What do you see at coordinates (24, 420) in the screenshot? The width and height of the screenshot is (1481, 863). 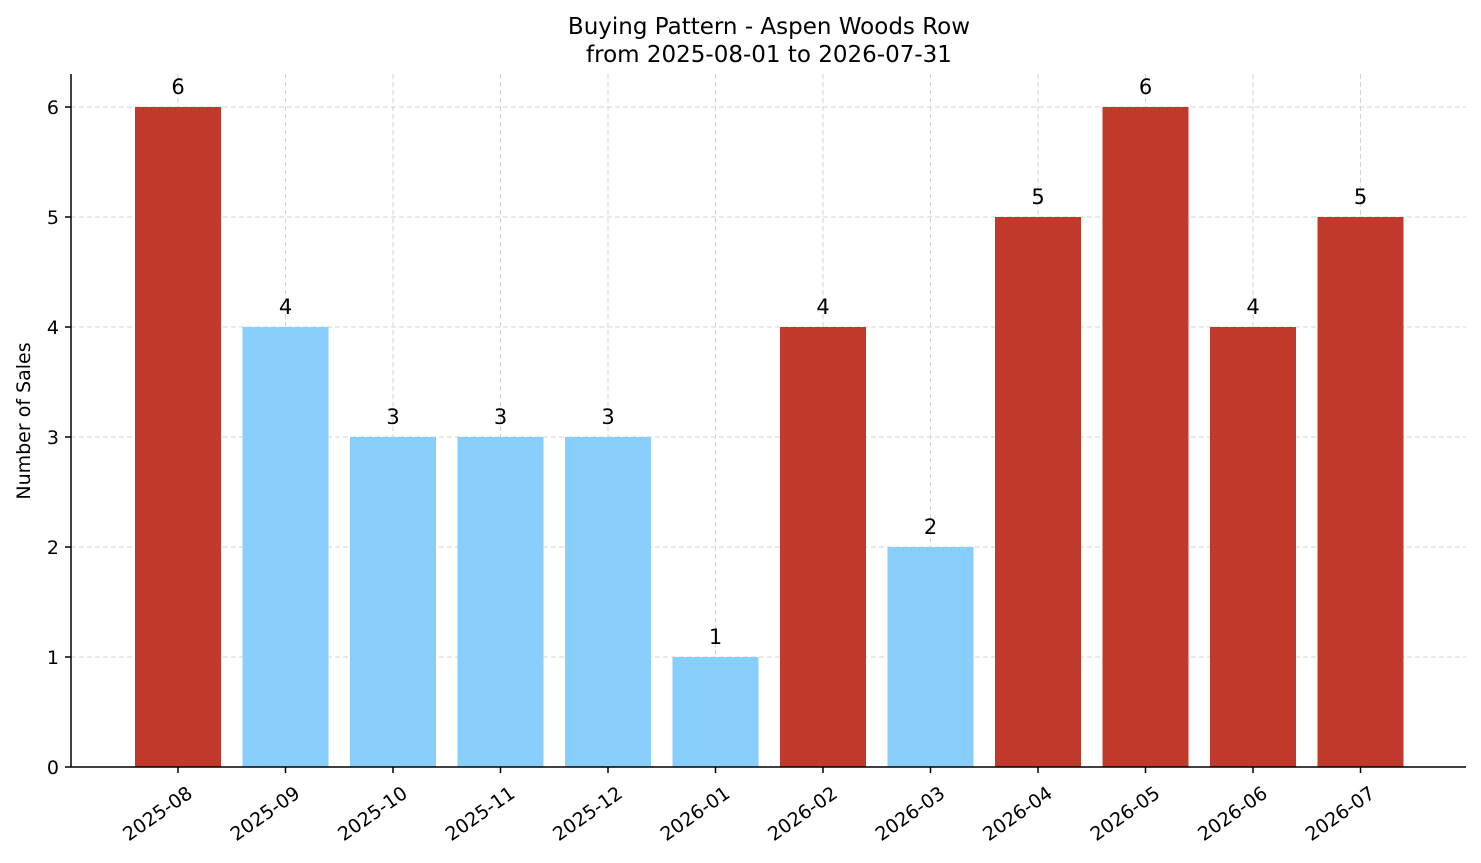 I see `y-axis-label: Number of Sales` at bounding box center [24, 420].